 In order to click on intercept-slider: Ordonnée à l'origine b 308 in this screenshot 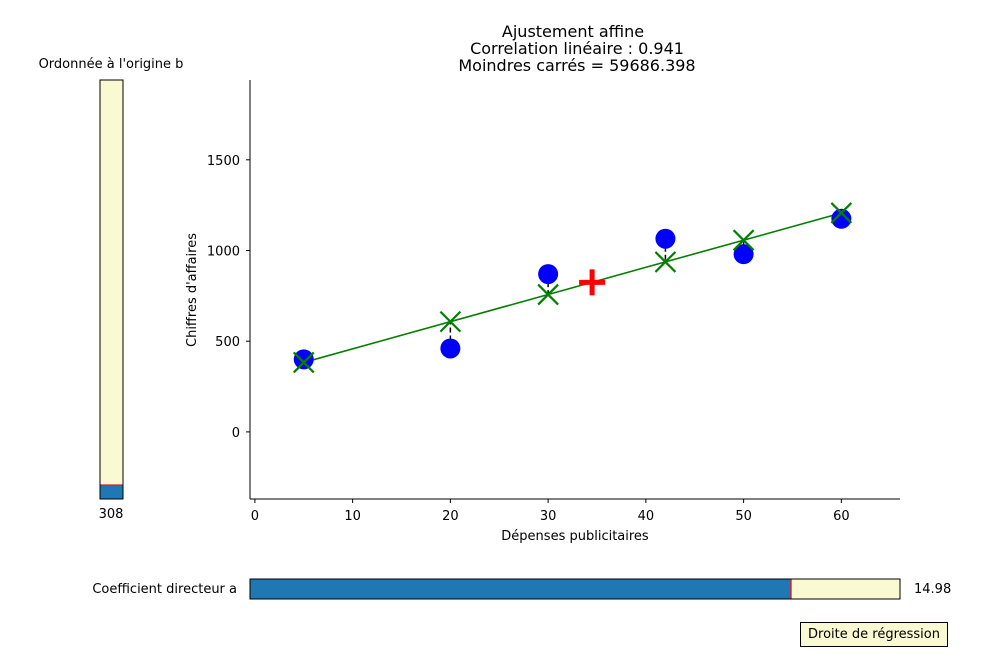, I will do `click(111, 289)`.